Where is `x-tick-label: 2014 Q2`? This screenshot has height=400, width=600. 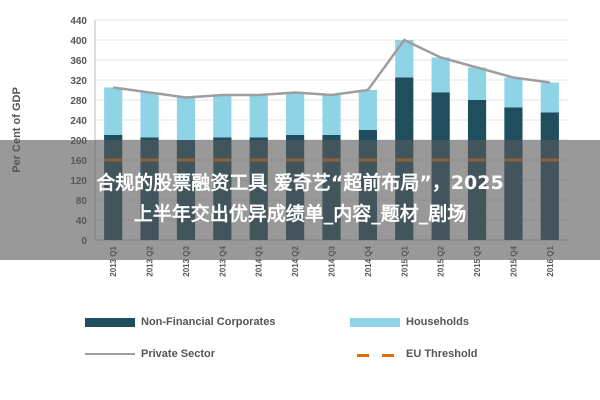
x-tick-label: 2014 Q2 is located at coordinates (295, 260).